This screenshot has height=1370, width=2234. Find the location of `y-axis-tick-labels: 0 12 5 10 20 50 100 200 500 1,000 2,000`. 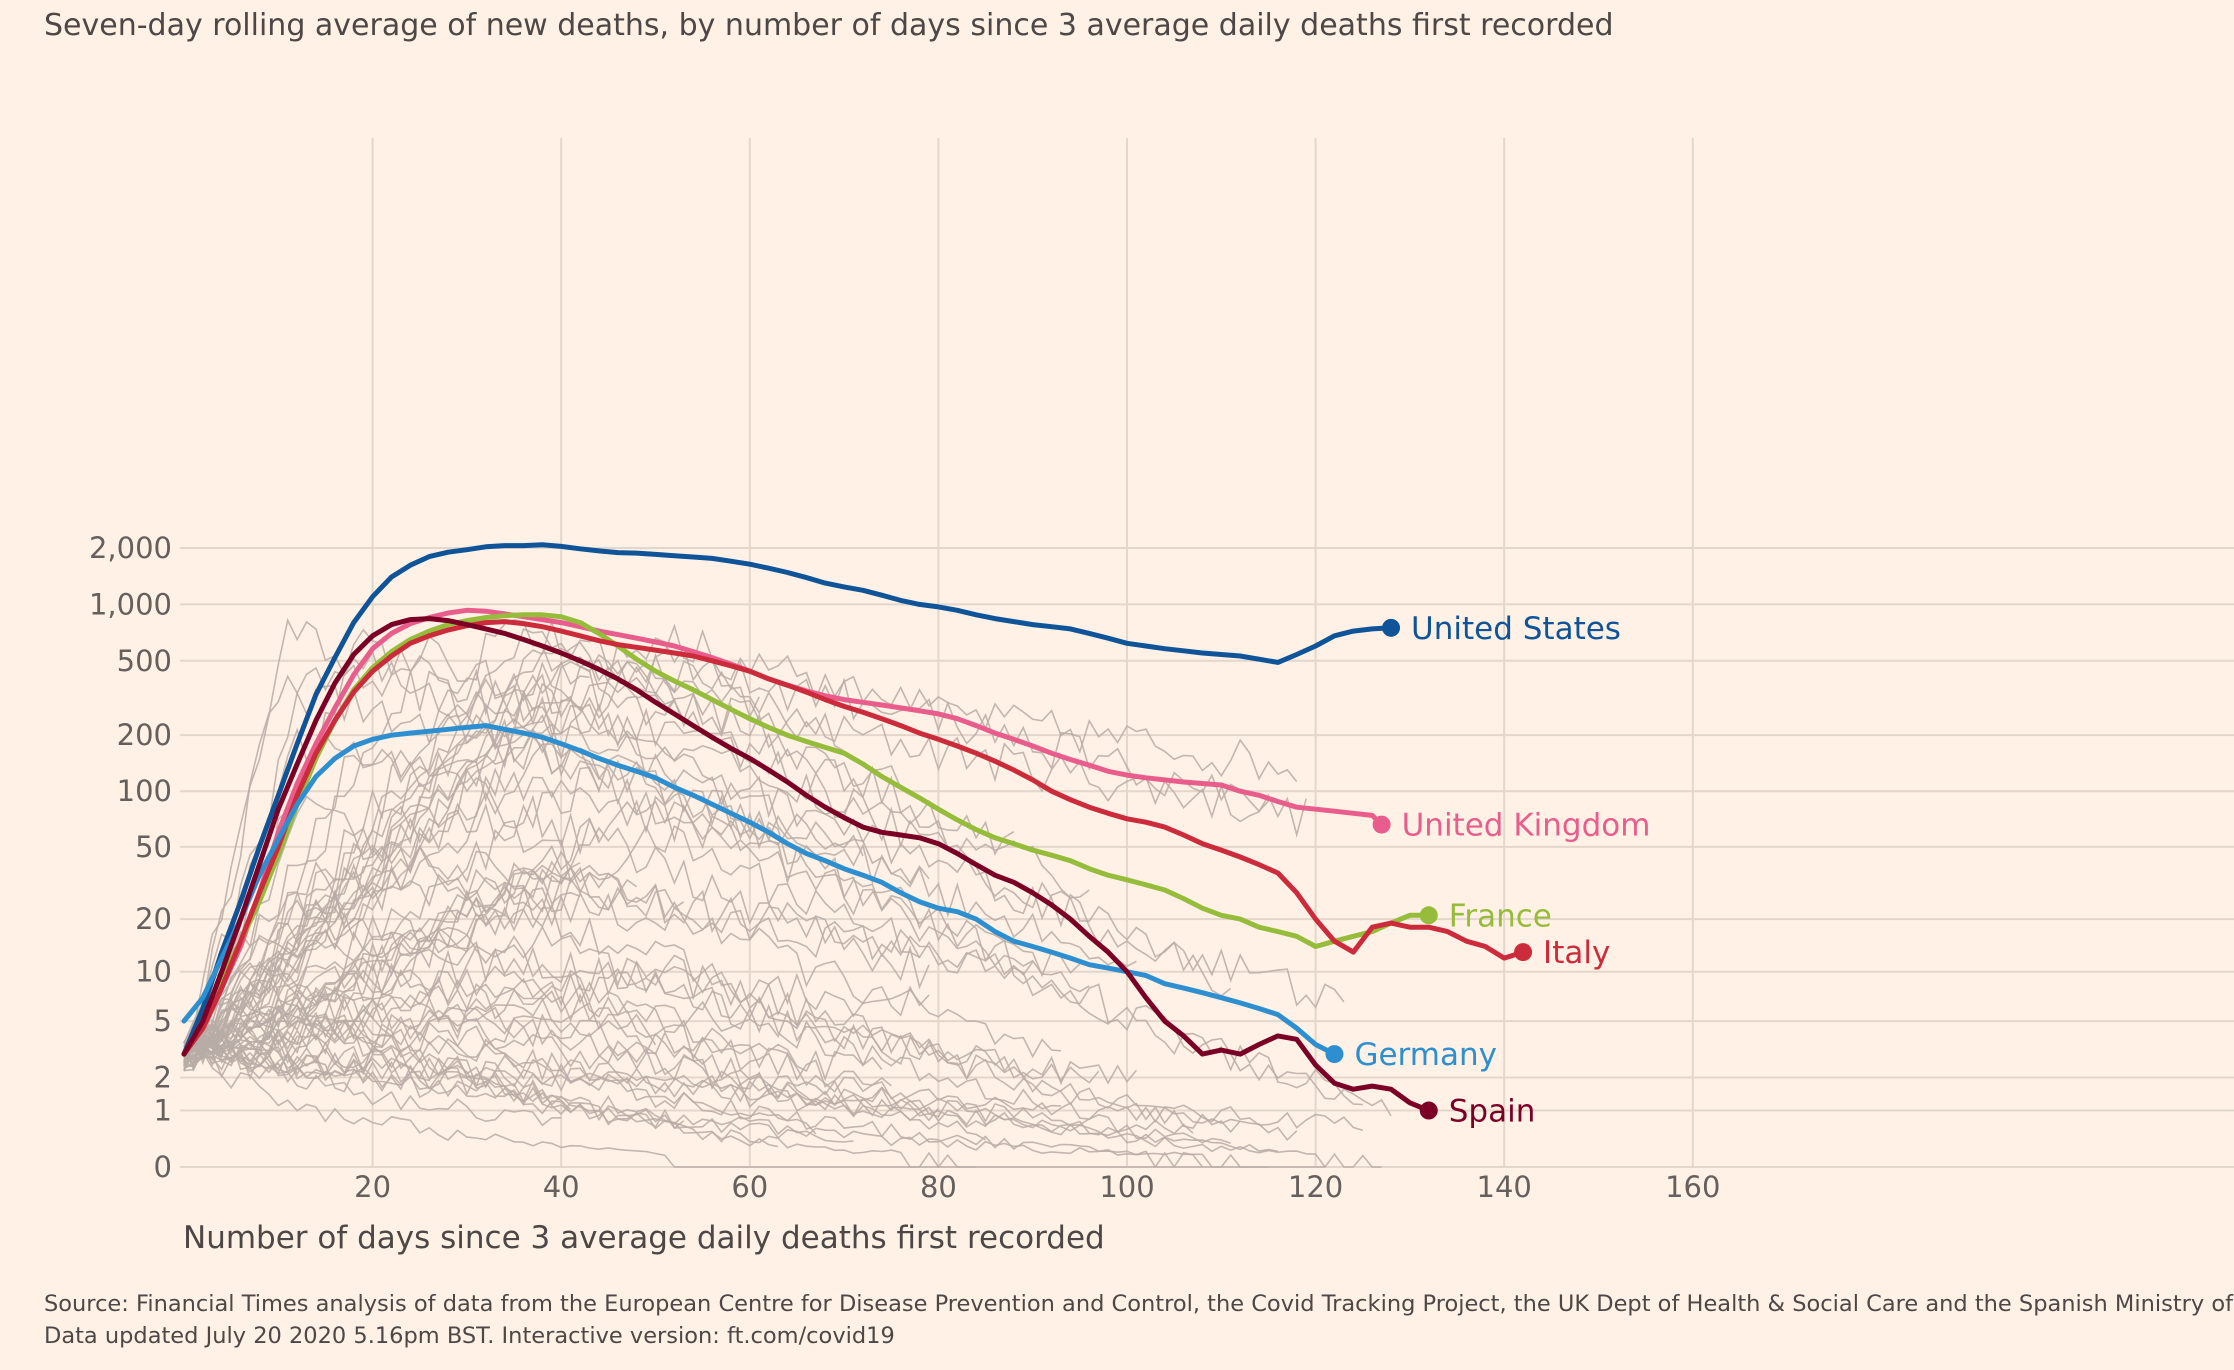

y-axis-tick-labels: 0 12 5 10 20 50 100 200 500 1,000 2,000 is located at coordinates (130, 857).